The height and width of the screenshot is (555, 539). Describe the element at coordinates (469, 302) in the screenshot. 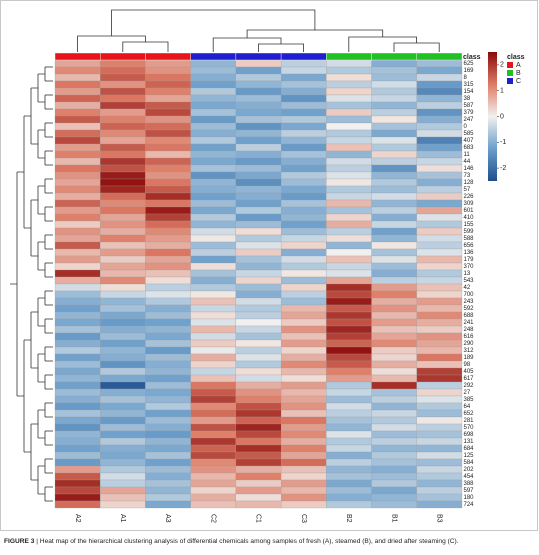

I see `row-label: 243` at that location.